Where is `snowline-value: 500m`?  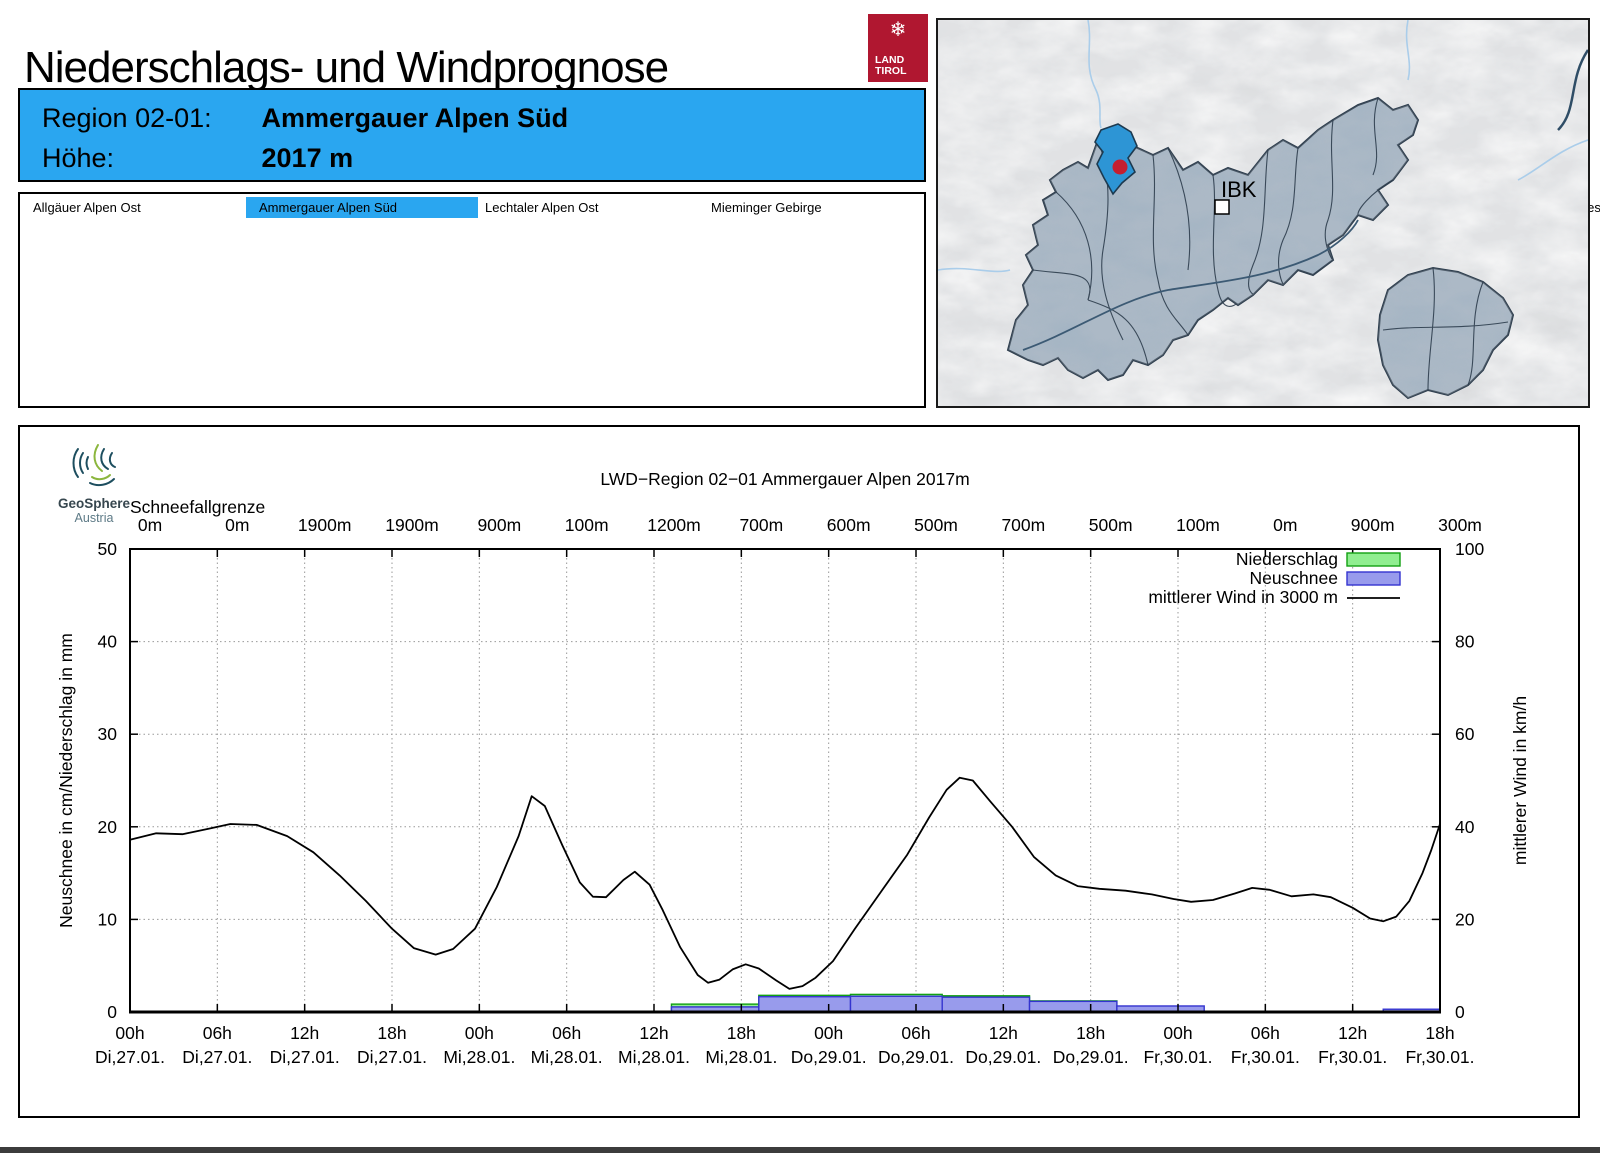 snowline-value: 500m is located at coordinates (936, 525).